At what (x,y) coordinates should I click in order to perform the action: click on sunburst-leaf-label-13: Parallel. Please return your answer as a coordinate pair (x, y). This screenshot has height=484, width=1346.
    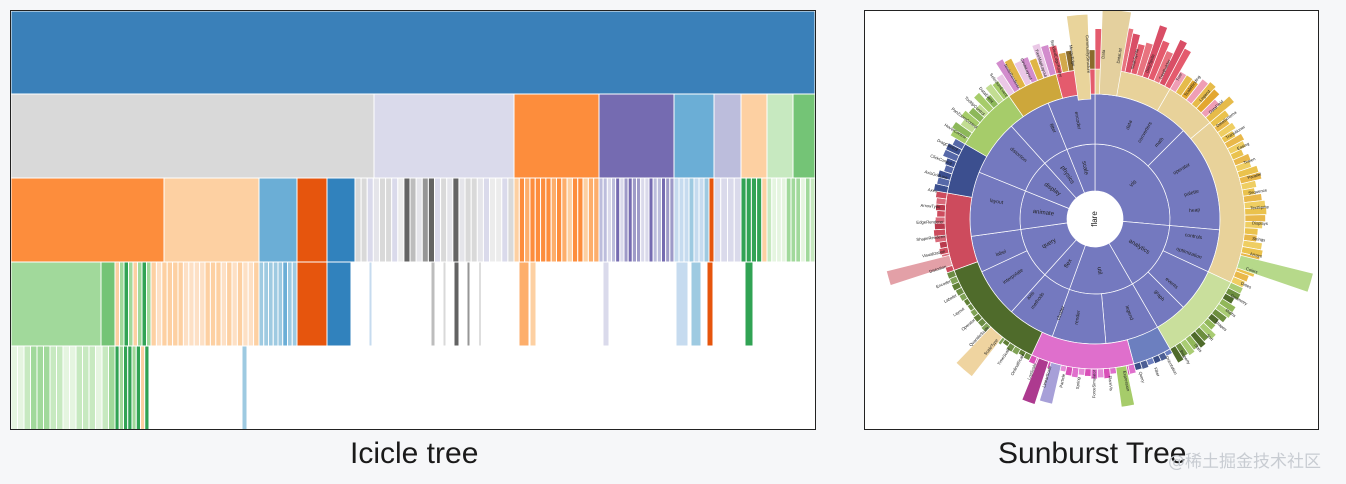
    Looking at the image, I should click on (1254, 176).